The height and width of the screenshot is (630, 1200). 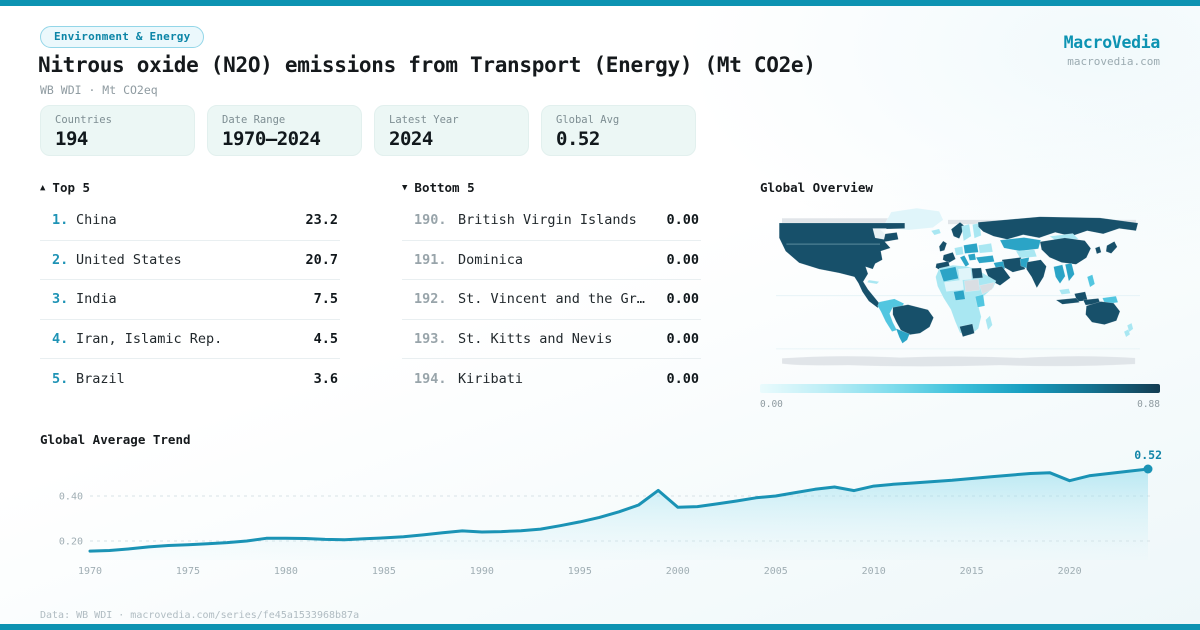 What do you see at coordinates (325, 378) in the screenshot?
I see `country-value: 3.6` at bounding box center [325, 378].